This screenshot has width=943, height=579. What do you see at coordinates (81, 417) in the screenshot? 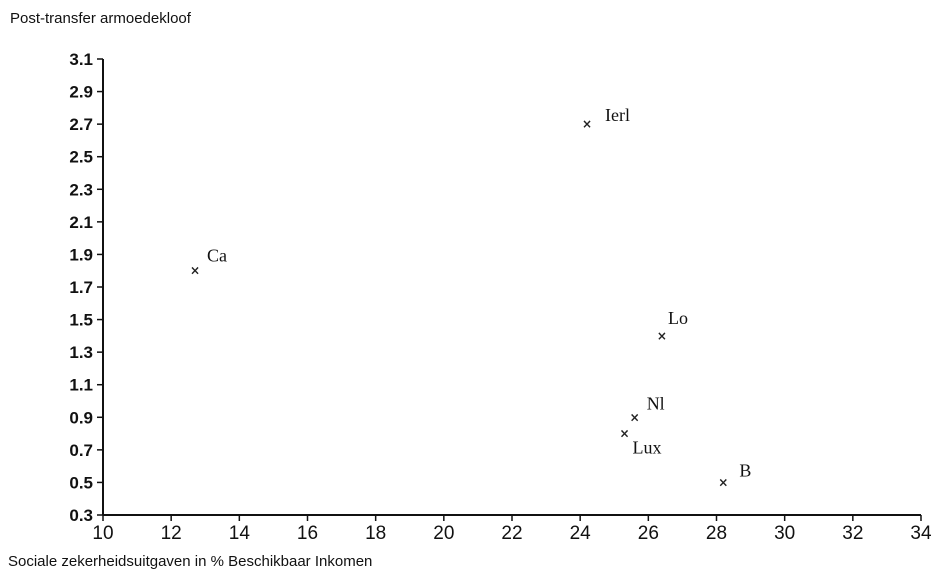
I see `y-tick-label: 0.9` at bounding box center [81, 417].